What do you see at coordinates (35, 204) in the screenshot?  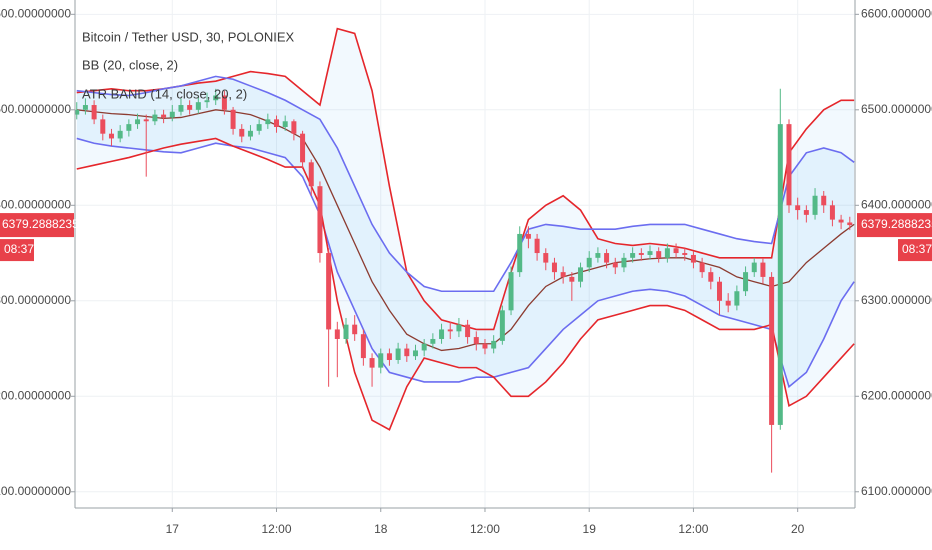 I see `y-tick-label: 6400.00000000` at bounding box center [35, 204].